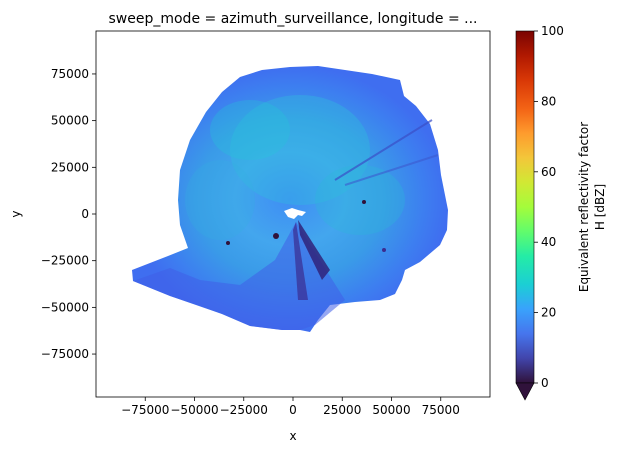 This screenshot has height=453, width=617. What do you see at coordinates (16, 213) in the screenshot?
I see `y-axis-label: y` at bounding box center [16, 213].